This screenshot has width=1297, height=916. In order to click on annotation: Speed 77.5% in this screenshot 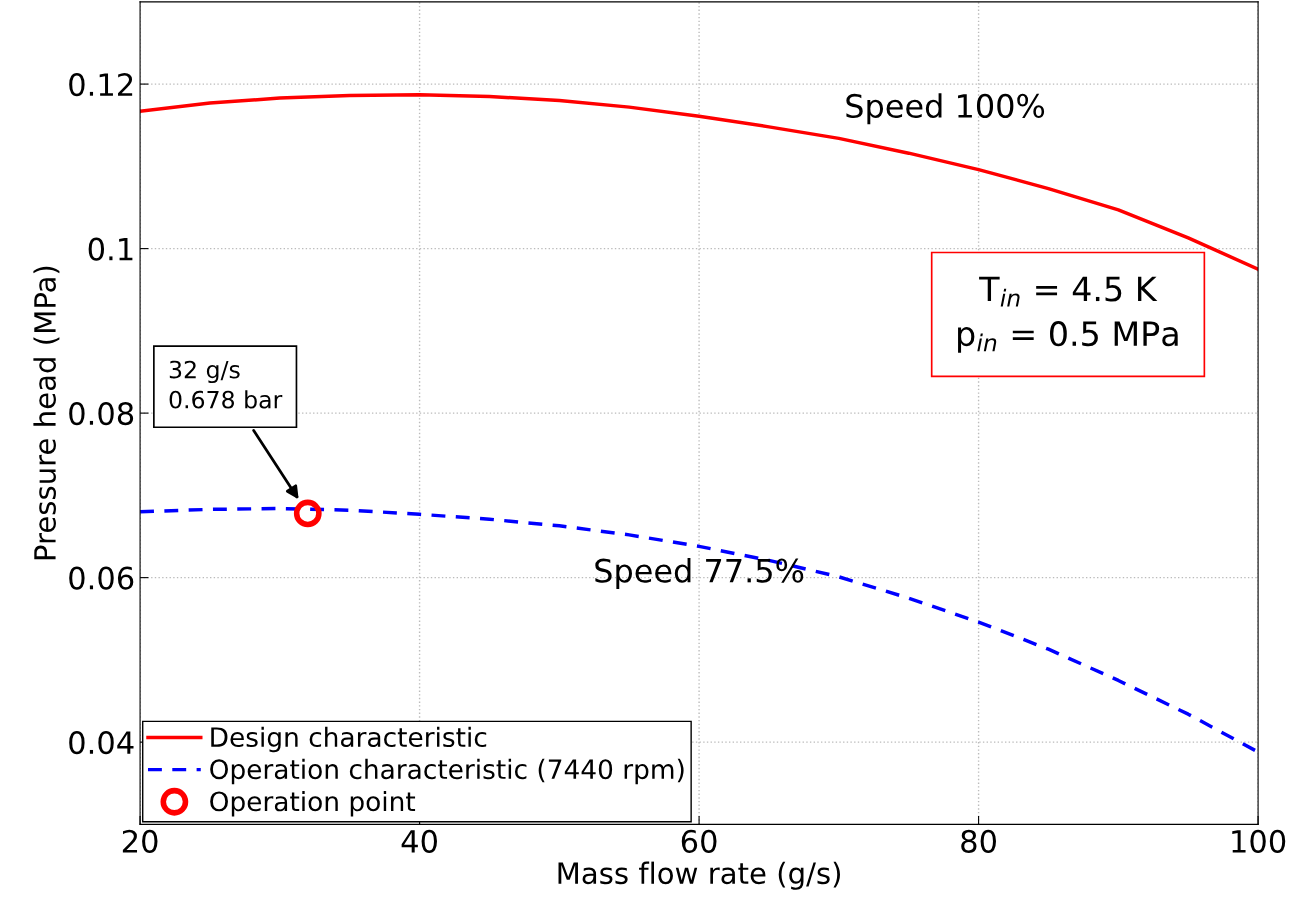, I will do `click(699, 573)`.